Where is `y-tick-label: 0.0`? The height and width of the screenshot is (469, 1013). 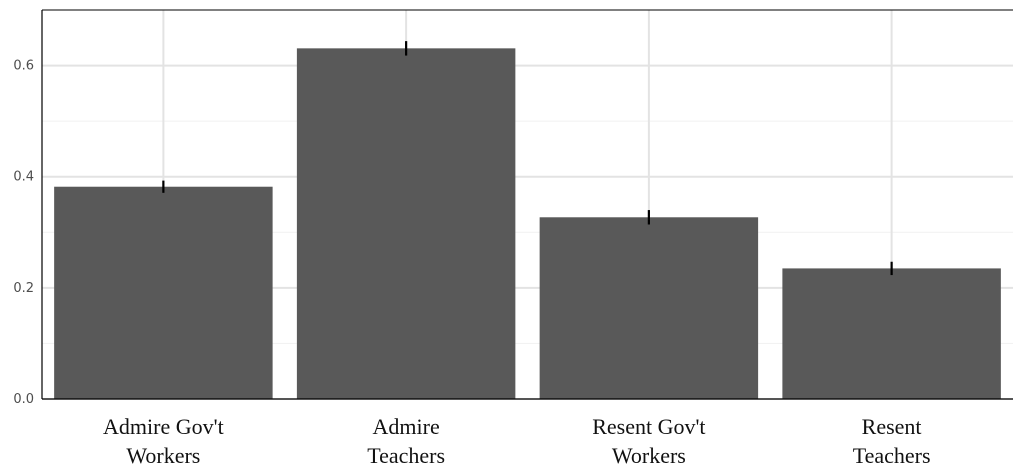 y-tick-label: 0.0 is located at coordinates (23, 399).